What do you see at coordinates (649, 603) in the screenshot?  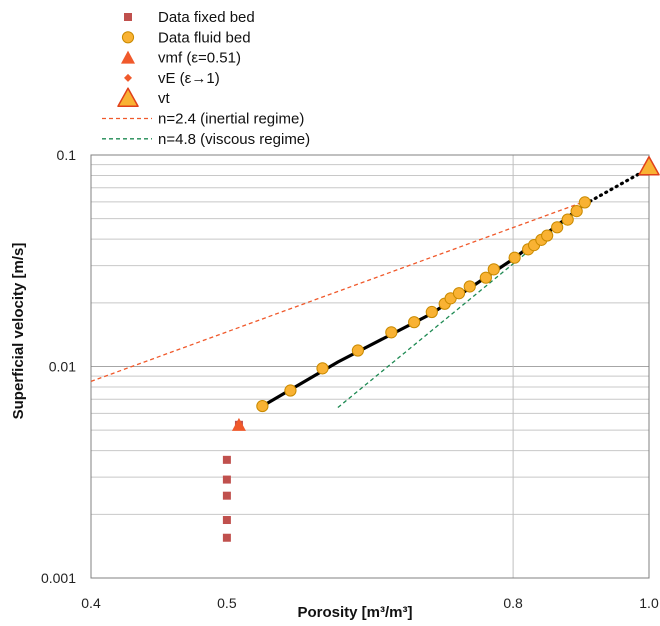 I see `x-tick-label: 1.0` at bounding box center [649, 603].